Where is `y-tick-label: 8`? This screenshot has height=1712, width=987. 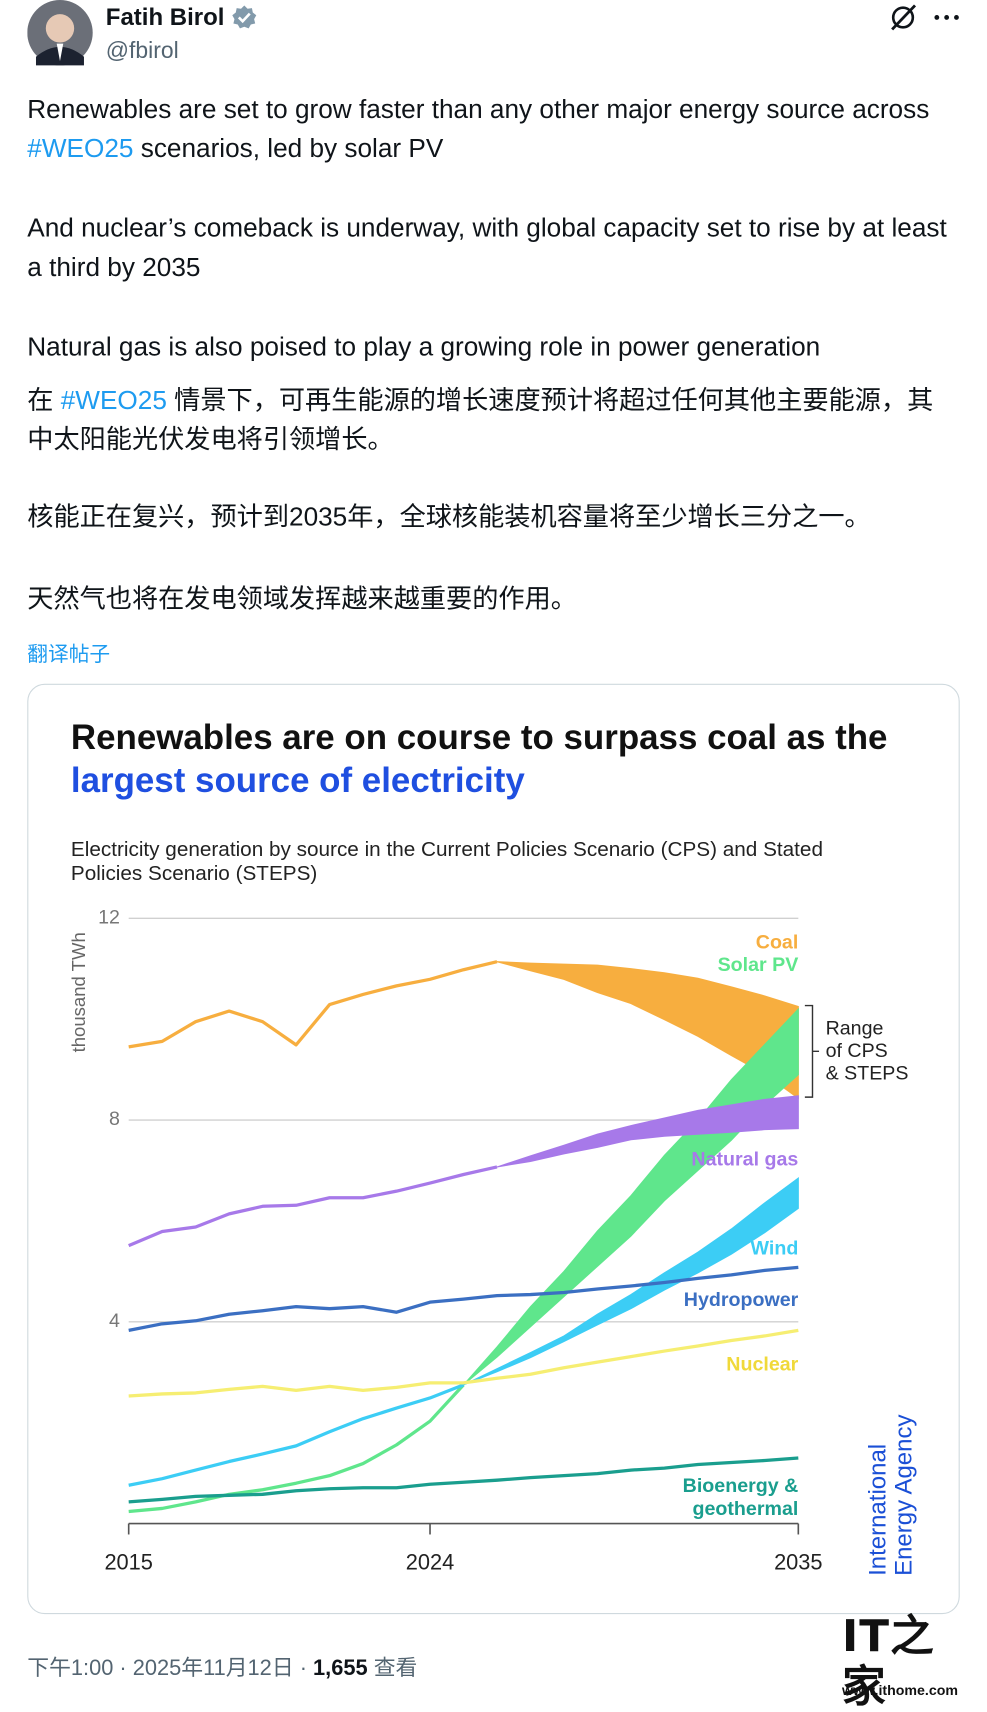 y-tick-label: 8 is located at coordinates (114, 1119).